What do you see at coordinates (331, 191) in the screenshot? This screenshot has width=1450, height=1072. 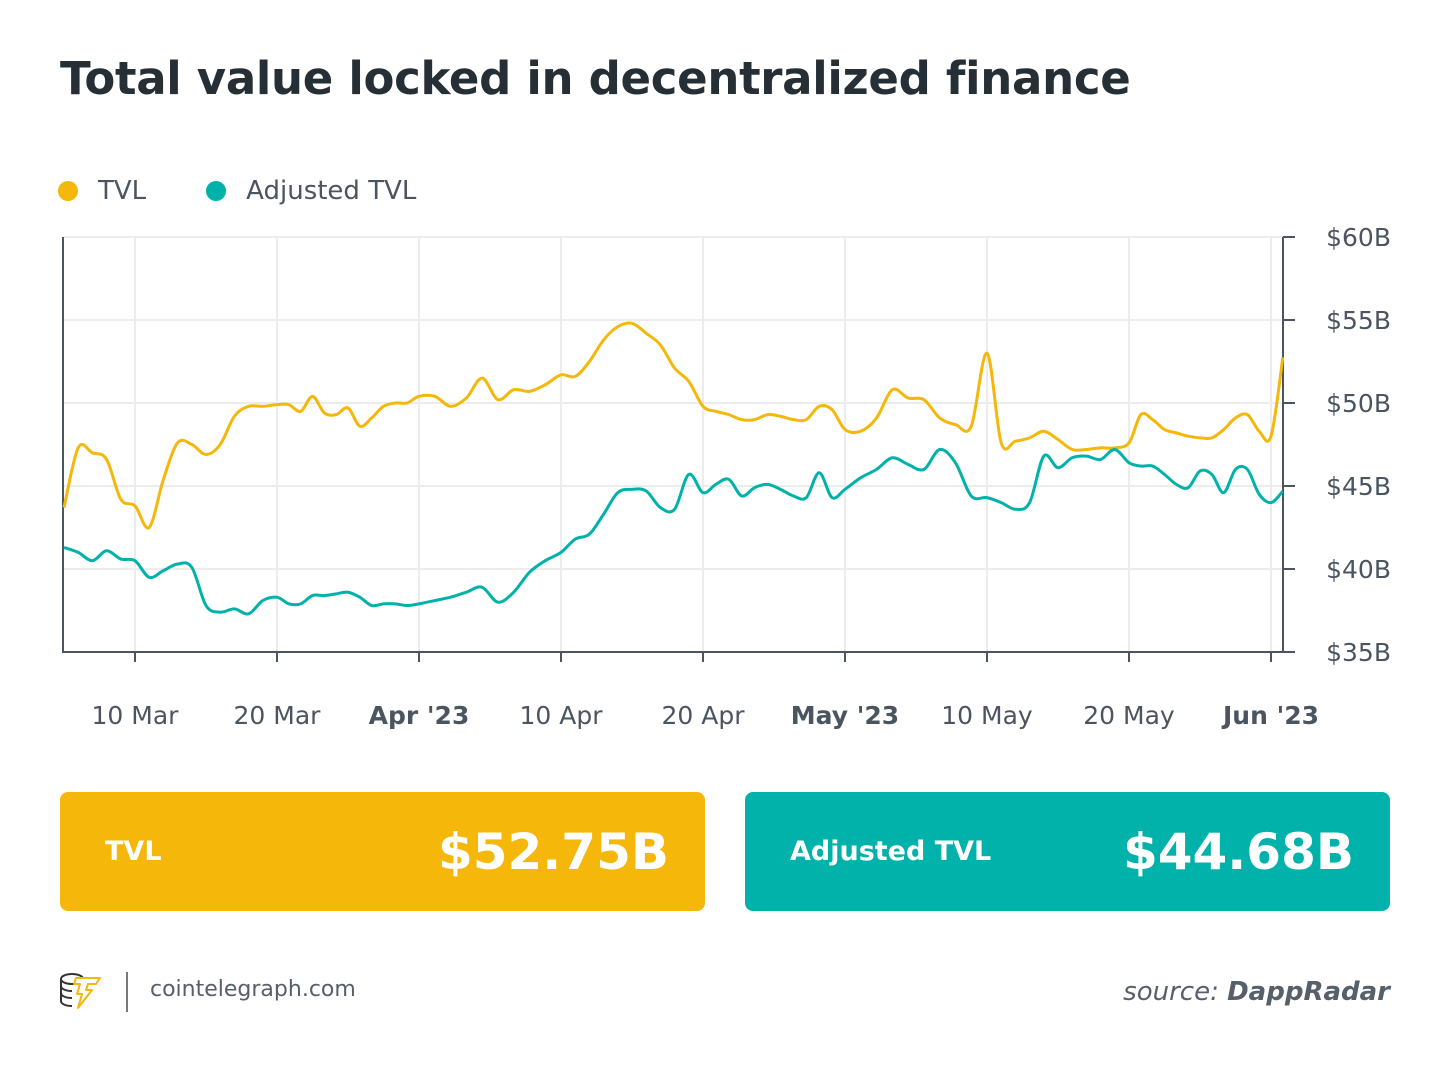 I see `legend-label: Adjusted TVL` at bounding box center [331, 191].